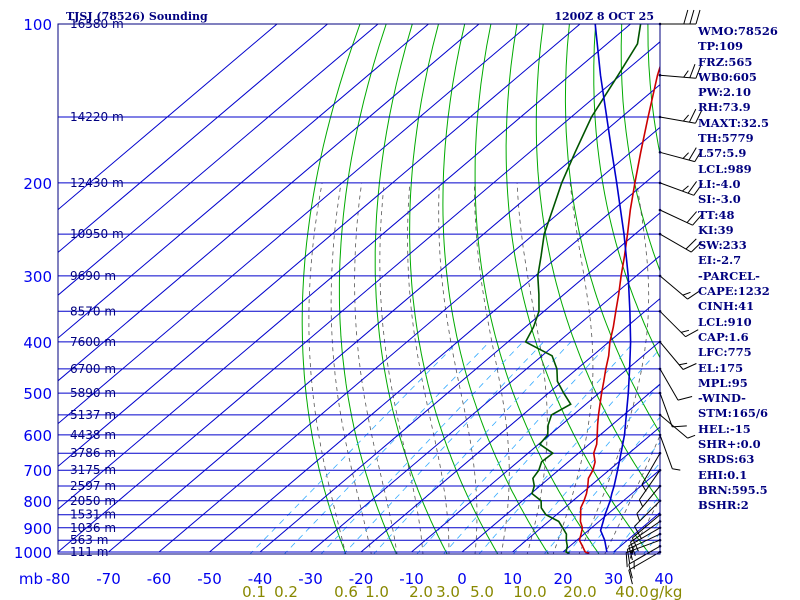 Image resolution: width=800 pixels, height=600 pixels. Describe the element at coordinates (613, 288) in the screenshot. I see `parcel-curve` at that location.